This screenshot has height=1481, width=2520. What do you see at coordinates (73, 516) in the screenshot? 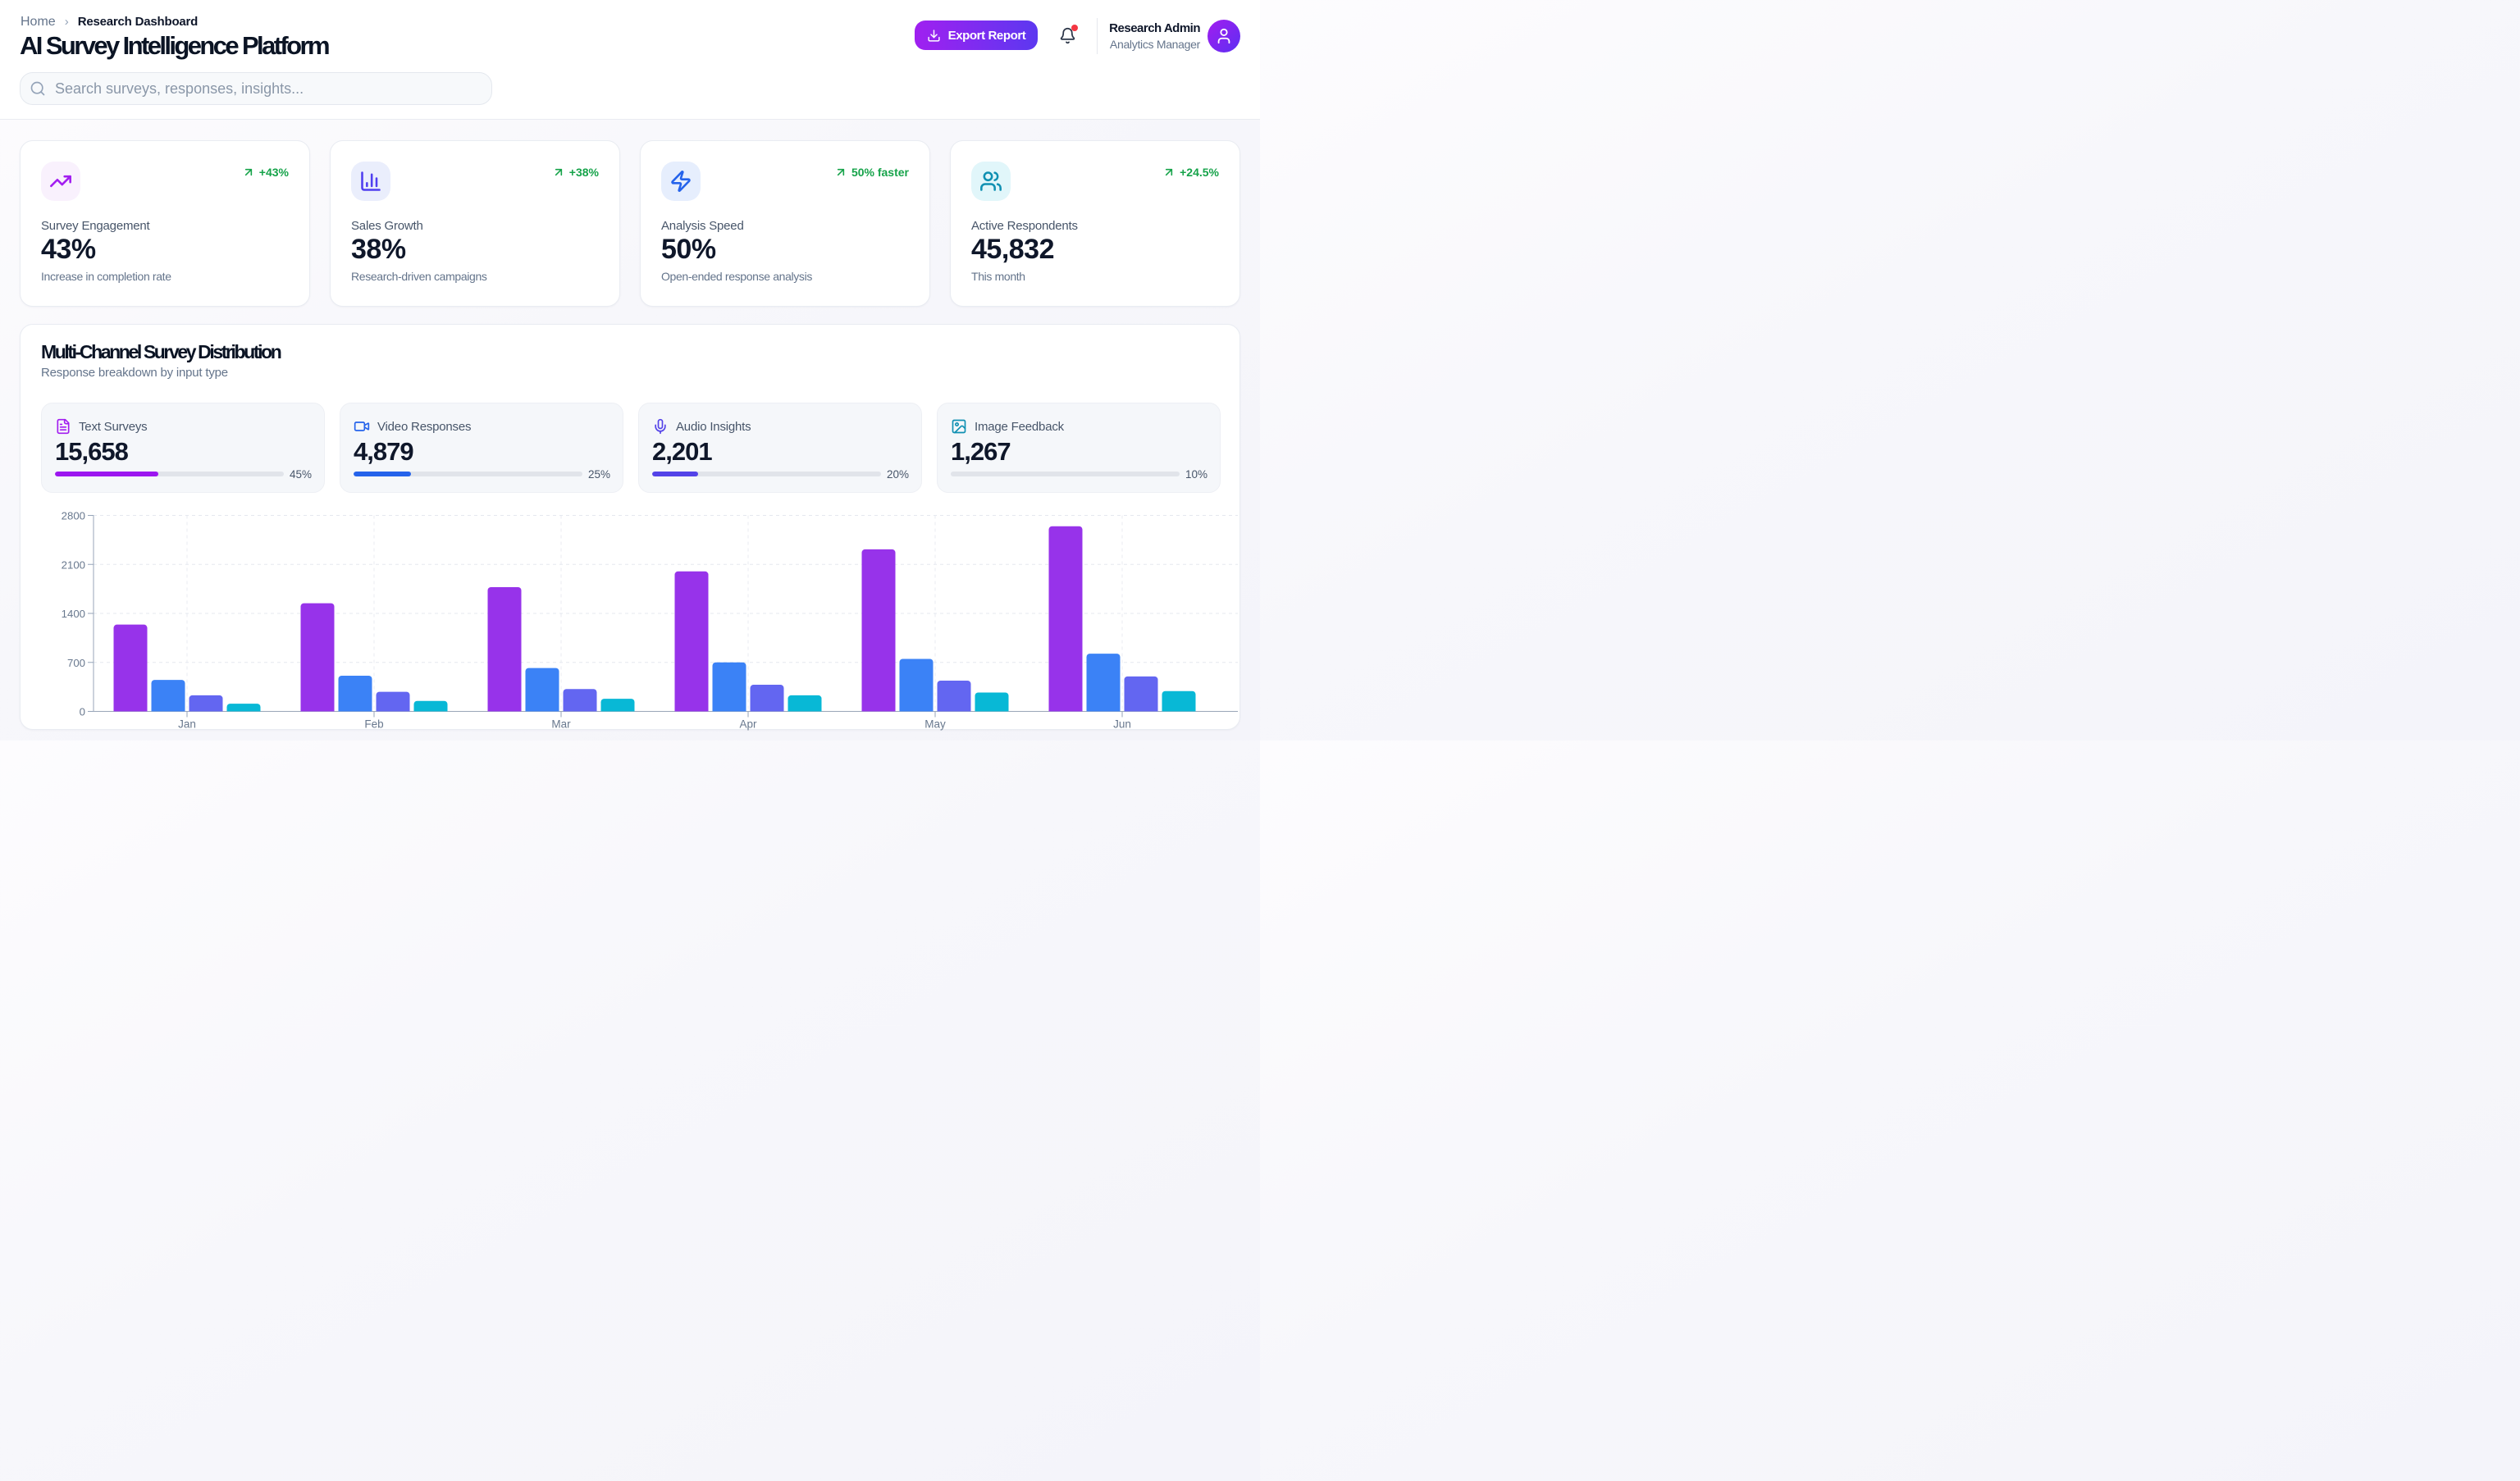
I see `svg-text: 2800` at bounding box center [73, 516].